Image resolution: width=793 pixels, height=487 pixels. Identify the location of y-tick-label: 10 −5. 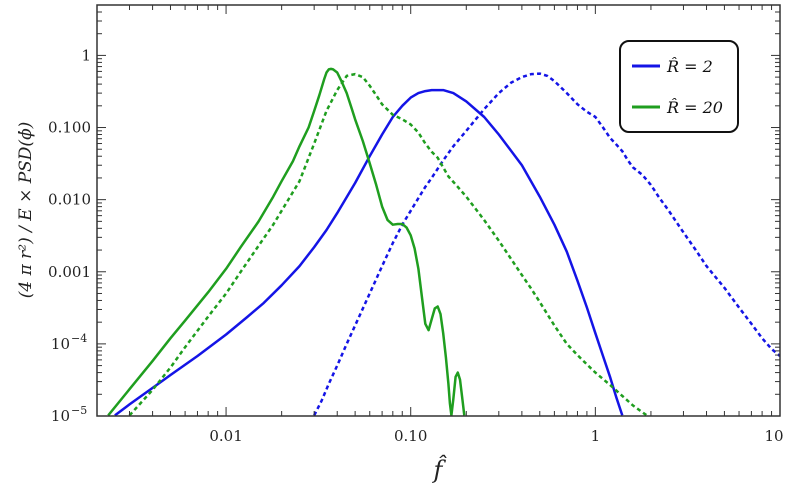
(69, 414).